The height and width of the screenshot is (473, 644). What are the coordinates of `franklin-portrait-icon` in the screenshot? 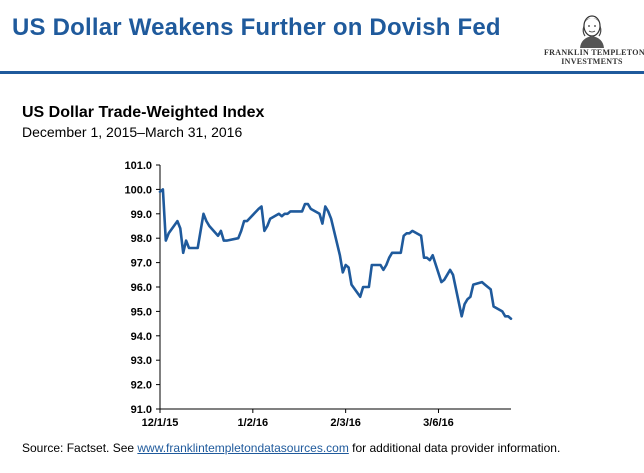 It's located at (592, 31).